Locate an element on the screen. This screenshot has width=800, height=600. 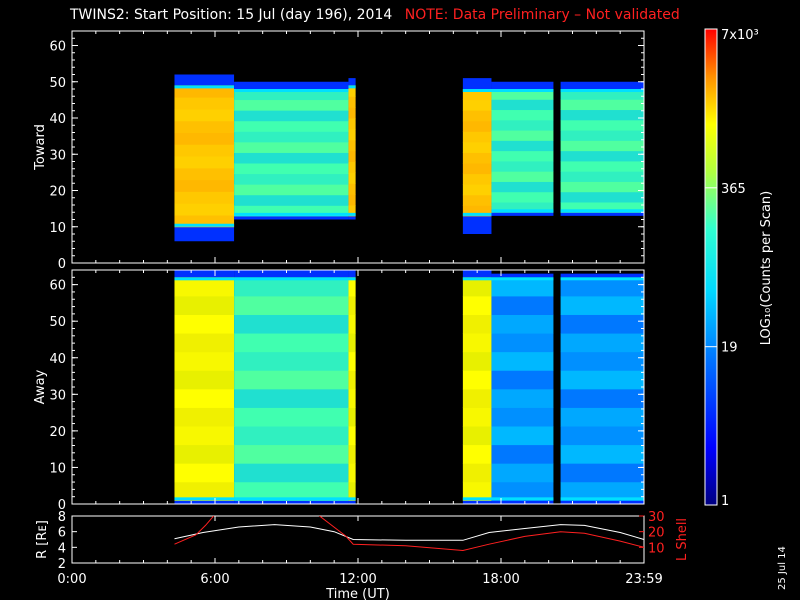
y-tick-label: 50 is located at coordinates (57, 83).